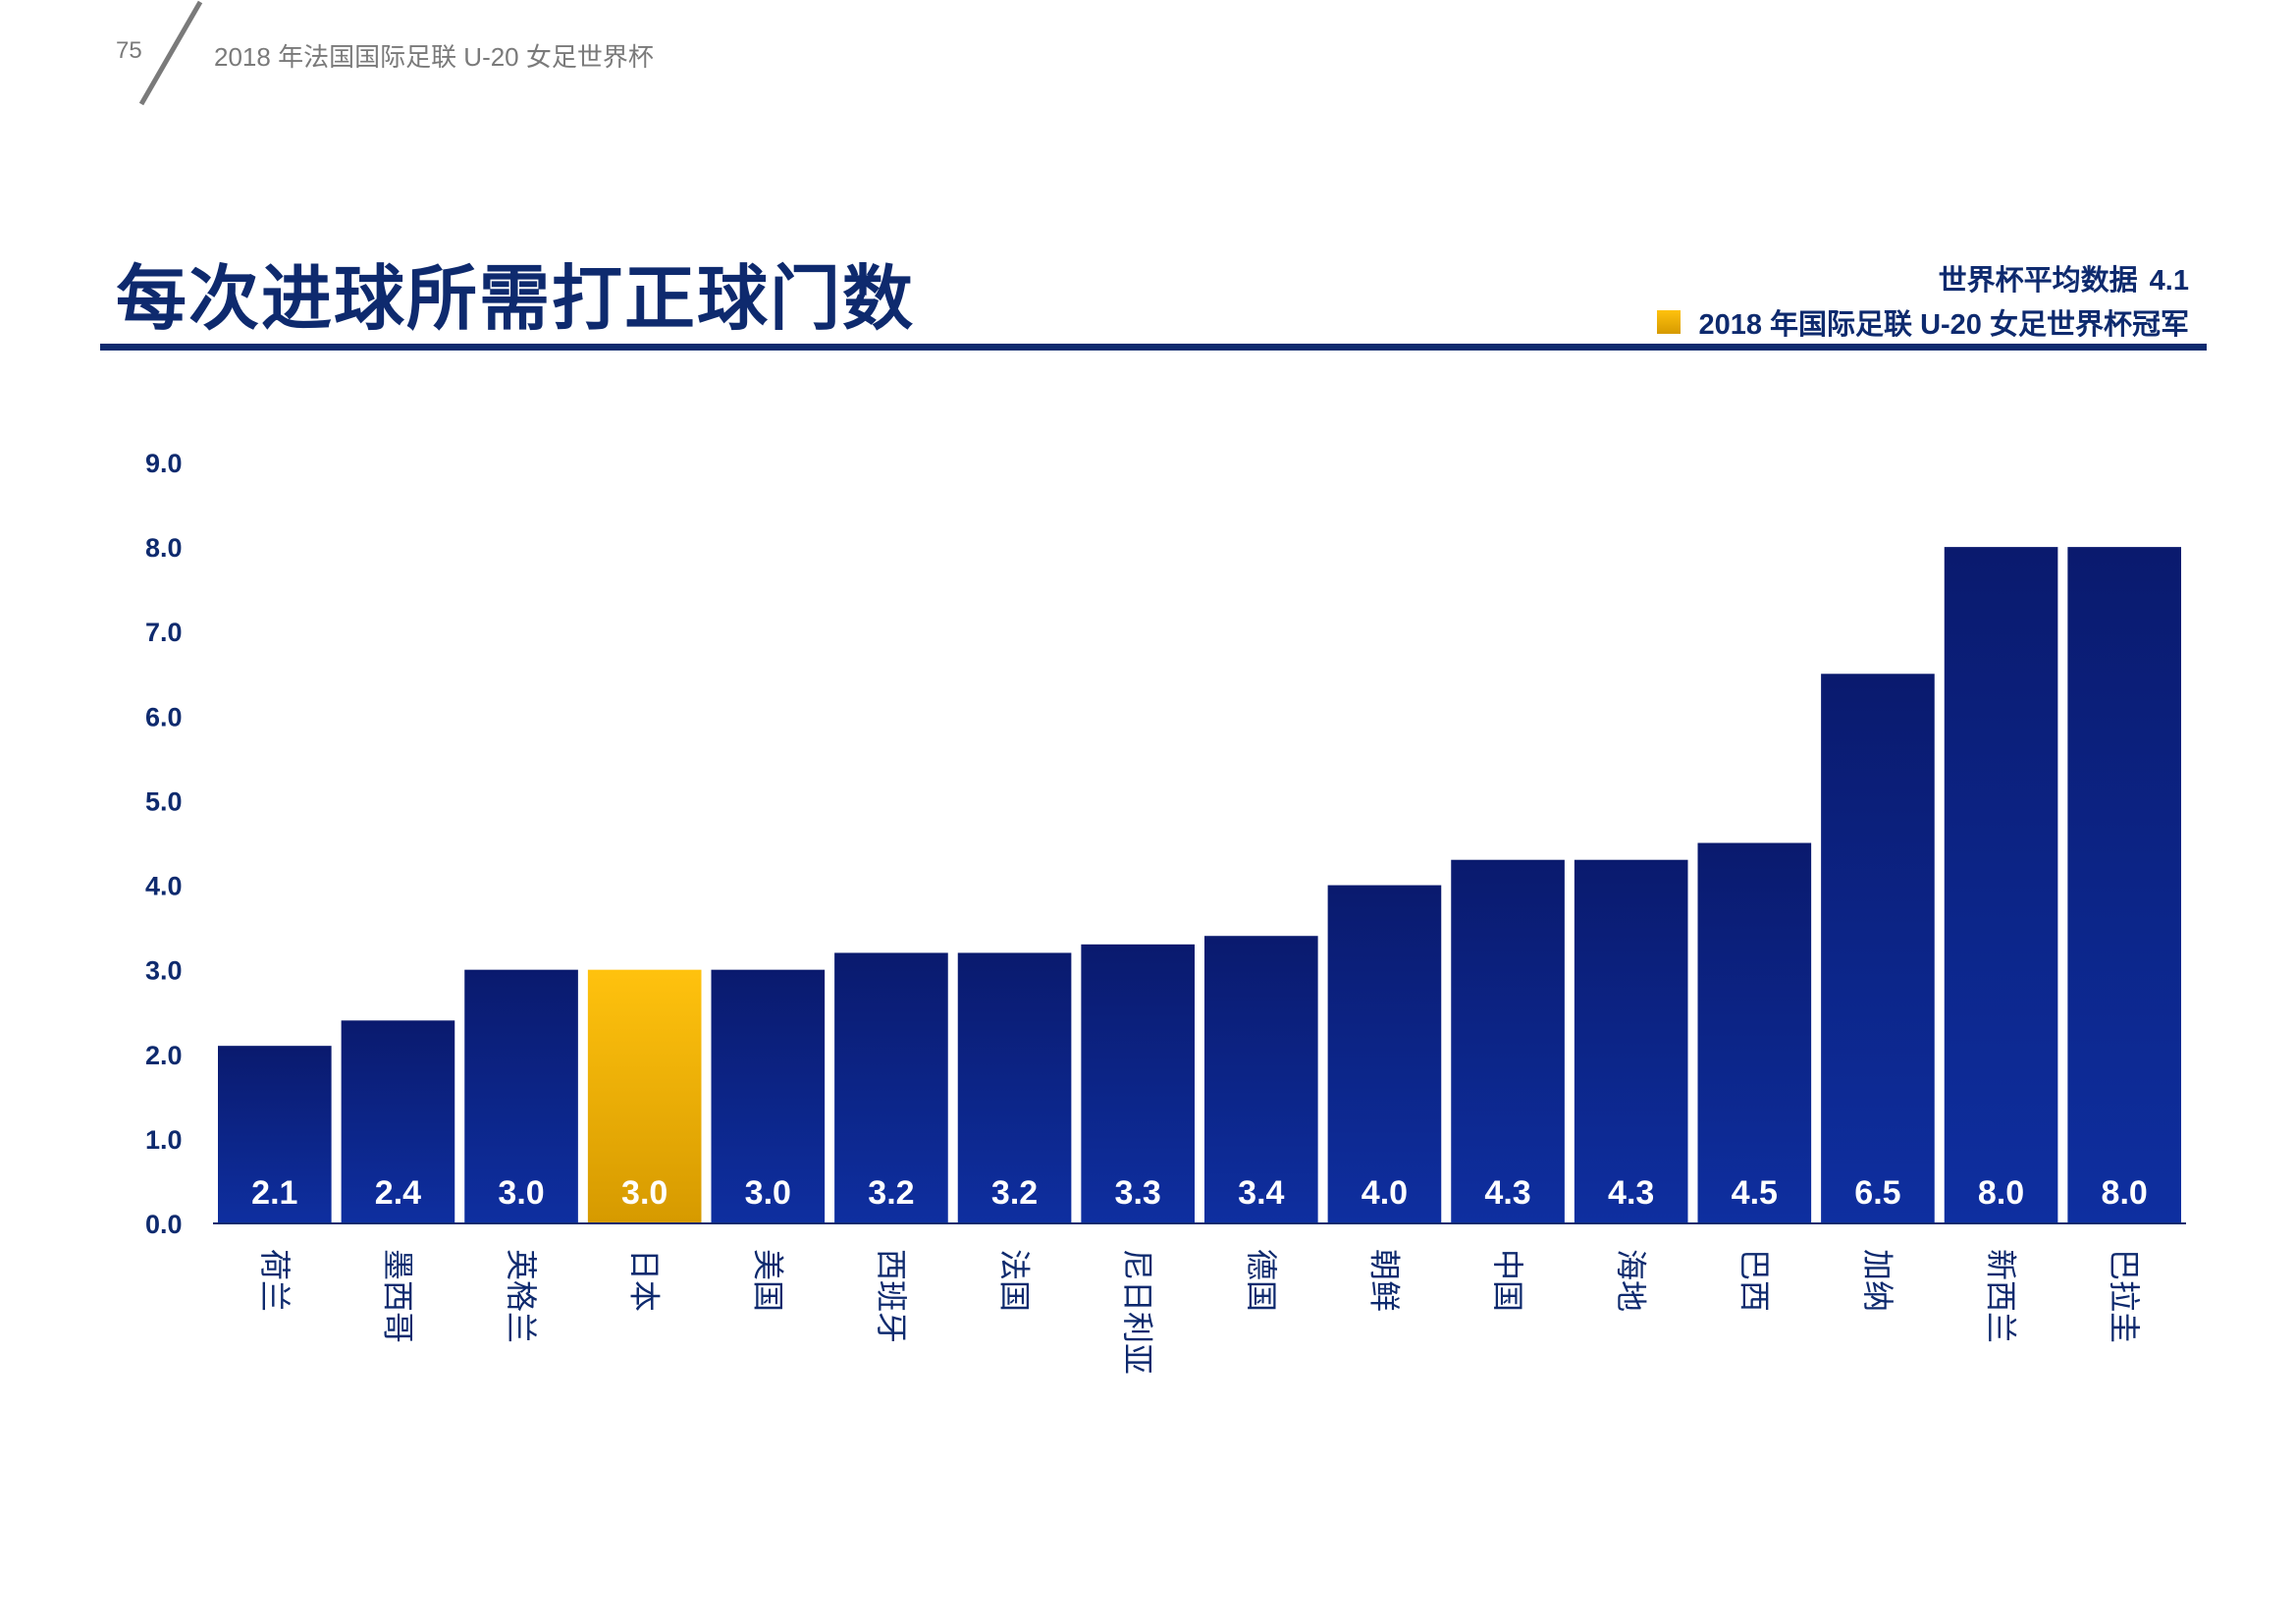 The image size is (2296, 1624). Describe the element at coordinates (274, 1193) in the screenshot. I see `bar-value-label: 2.1` at that location.